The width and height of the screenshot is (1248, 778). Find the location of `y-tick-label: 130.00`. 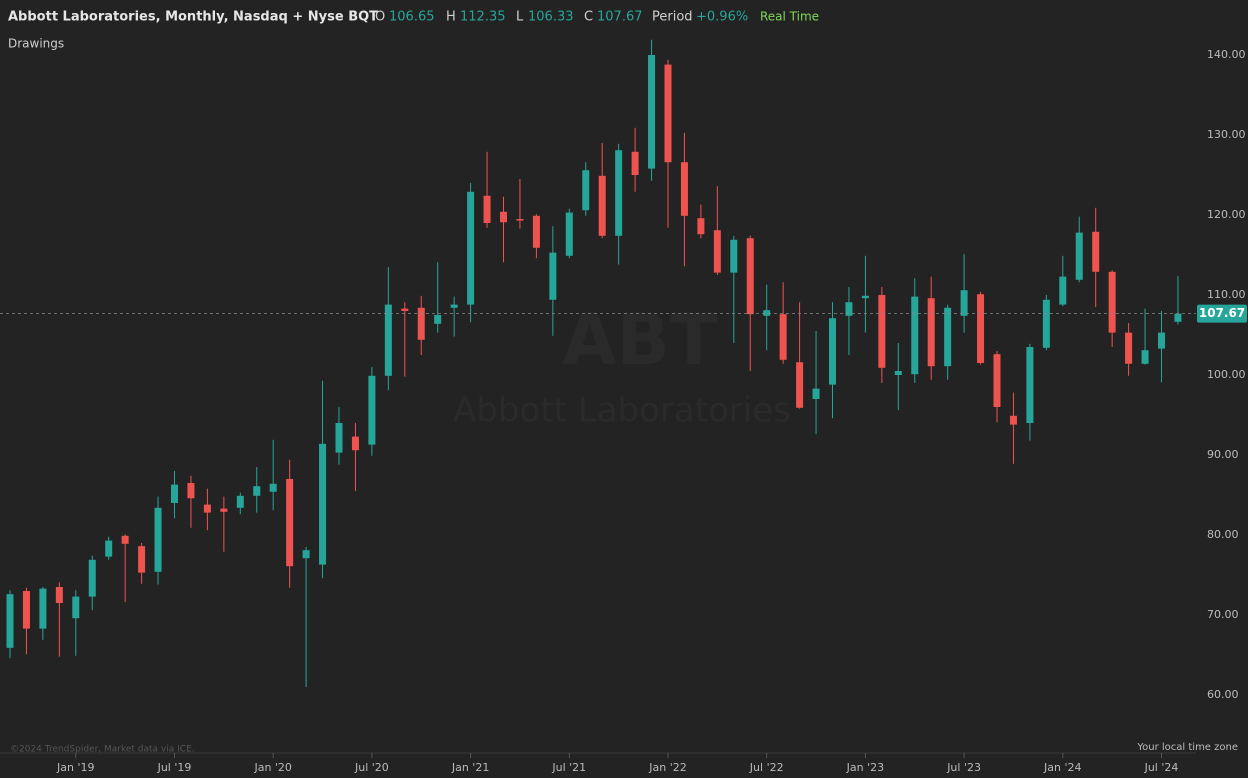

y-tick-label: 130.00 is located at coordinates (1226, 134).